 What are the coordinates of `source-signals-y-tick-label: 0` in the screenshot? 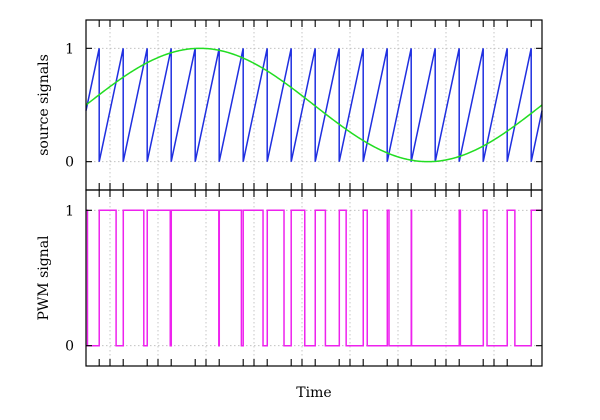 It's located at (69, 163).